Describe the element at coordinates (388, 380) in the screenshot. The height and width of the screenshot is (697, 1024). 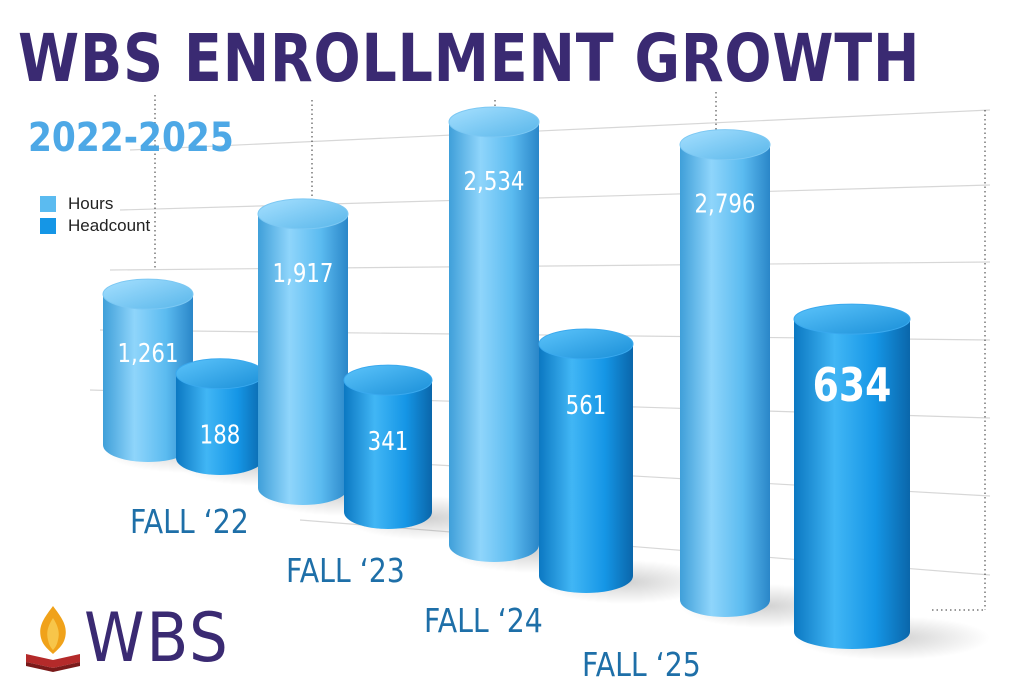
I see `bar-headcount-1-top` at that location.